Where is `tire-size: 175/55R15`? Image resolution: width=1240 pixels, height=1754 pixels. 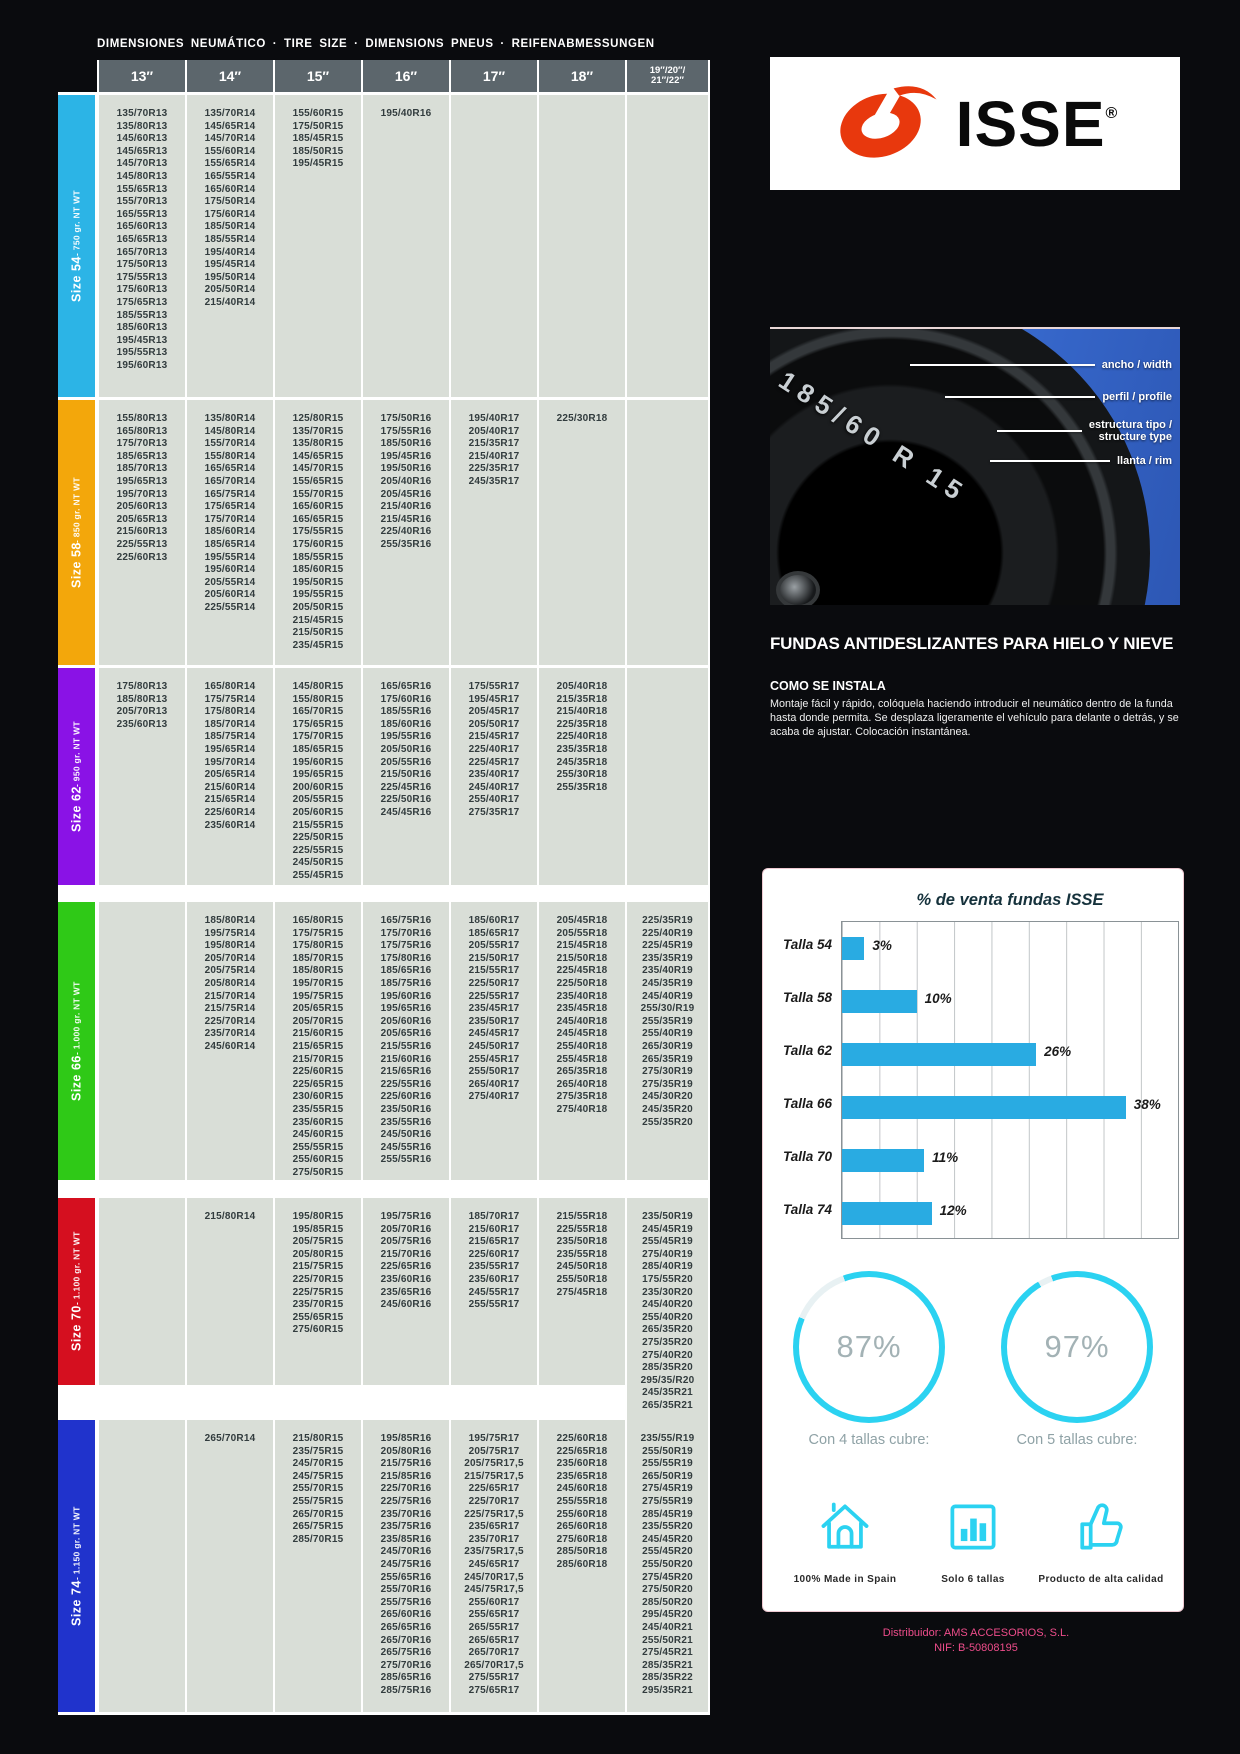
tire-size: 175/55R15 is located at coordinates (318, 532).